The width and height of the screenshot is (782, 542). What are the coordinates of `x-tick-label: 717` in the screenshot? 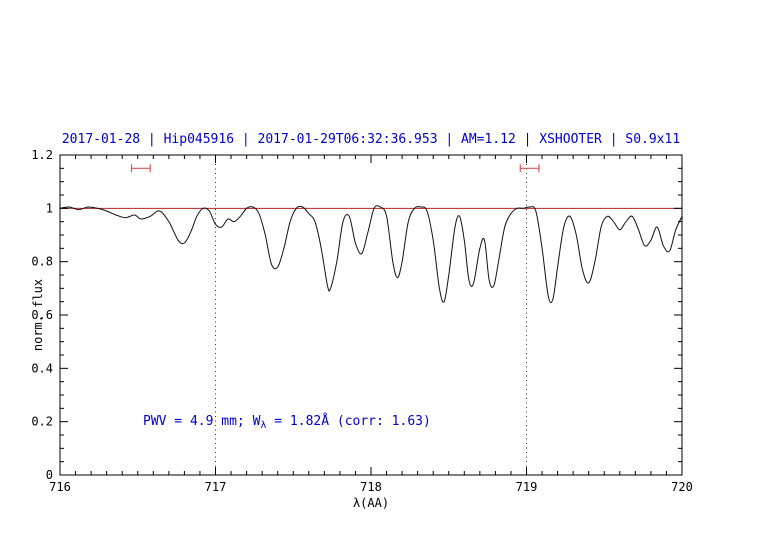 It's located at (216, 487).